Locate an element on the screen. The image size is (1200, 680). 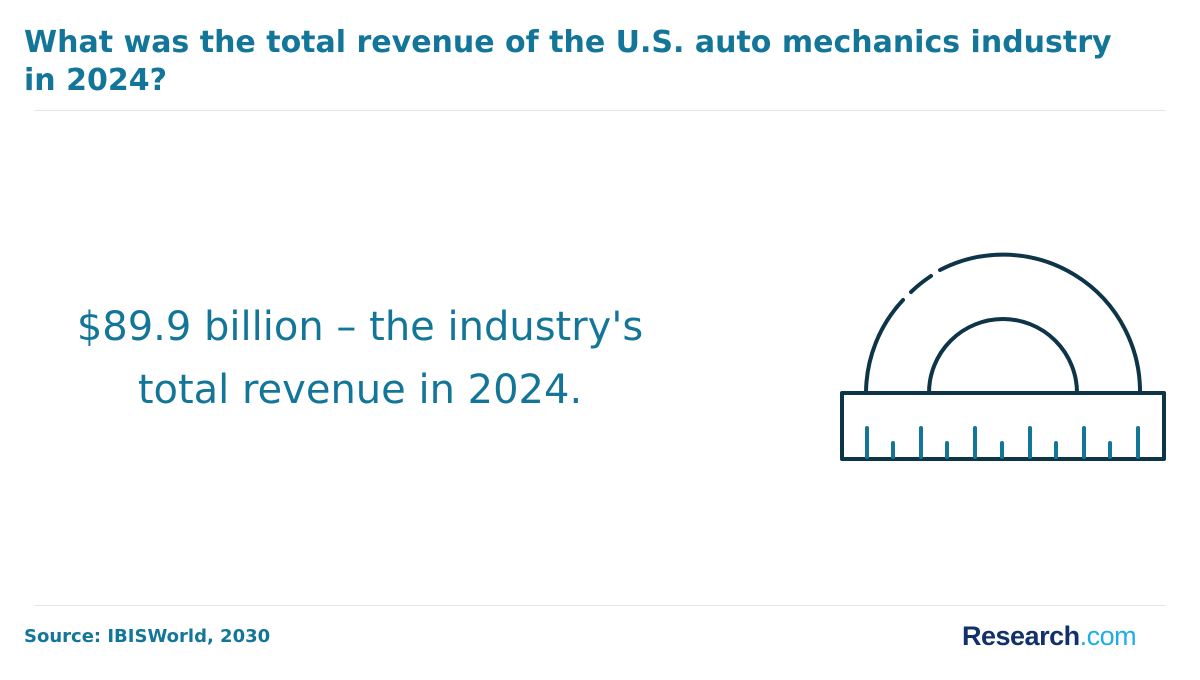
bottom-divider is located at coordinates (600, 605).